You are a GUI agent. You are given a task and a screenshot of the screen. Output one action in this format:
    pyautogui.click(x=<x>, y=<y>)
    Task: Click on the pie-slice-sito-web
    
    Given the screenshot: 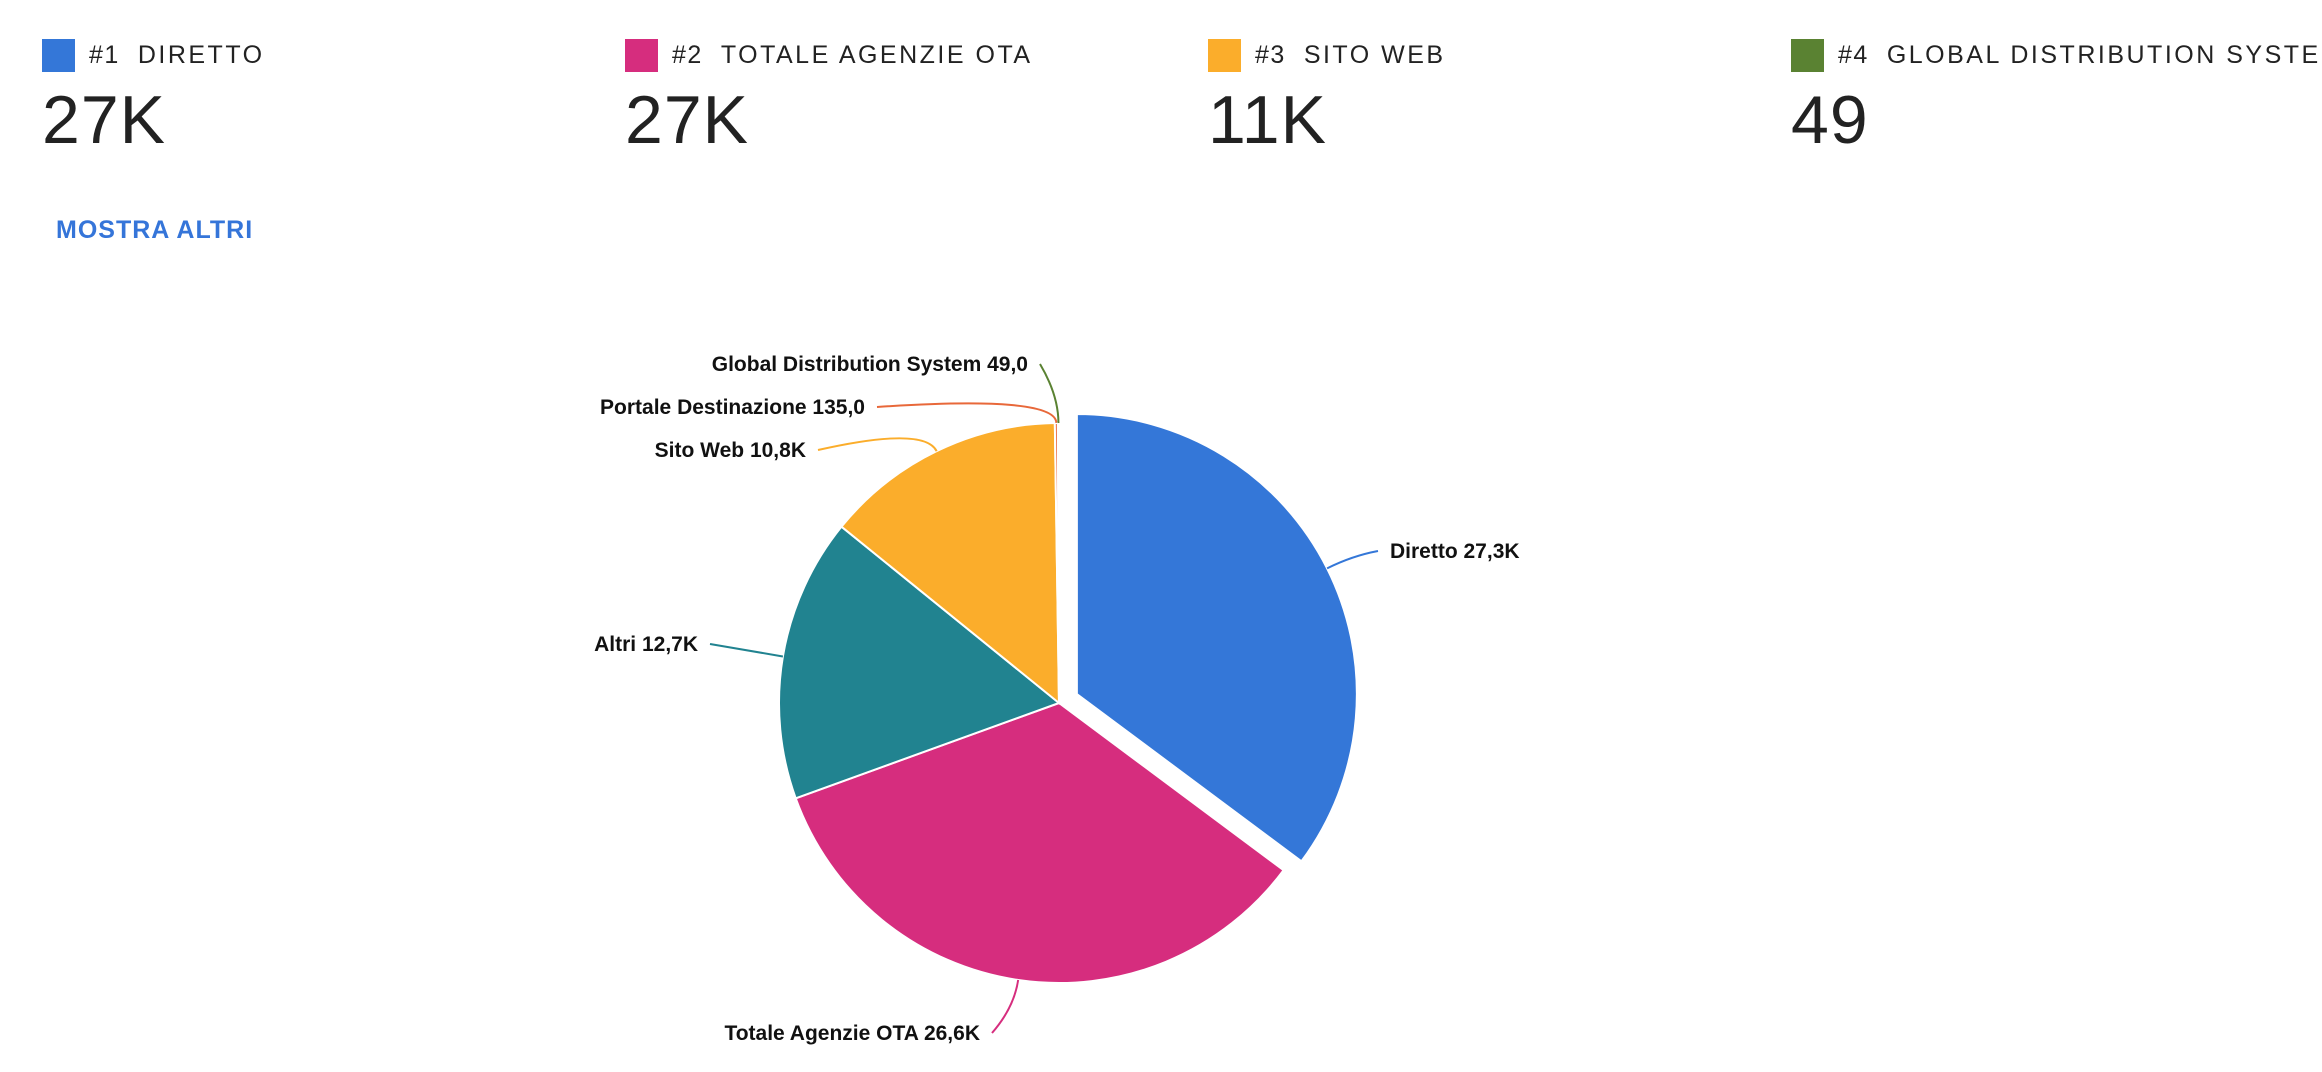 What is the action you would take?
    pyautogui.click(x=950, y=564)
    